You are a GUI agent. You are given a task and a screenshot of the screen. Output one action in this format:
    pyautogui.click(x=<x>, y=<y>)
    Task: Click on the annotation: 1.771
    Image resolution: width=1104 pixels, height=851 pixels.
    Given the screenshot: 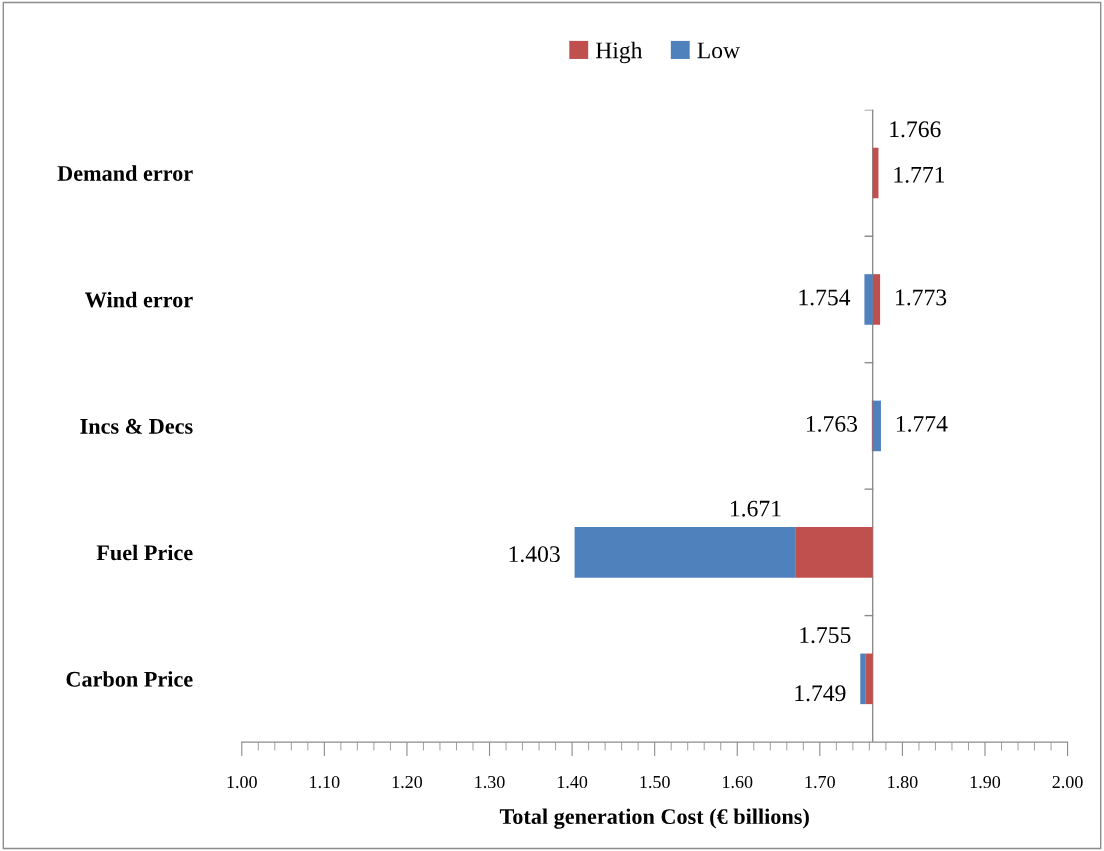 What is the action you would take?
    pyautogui.click(x=919, y=174)
    